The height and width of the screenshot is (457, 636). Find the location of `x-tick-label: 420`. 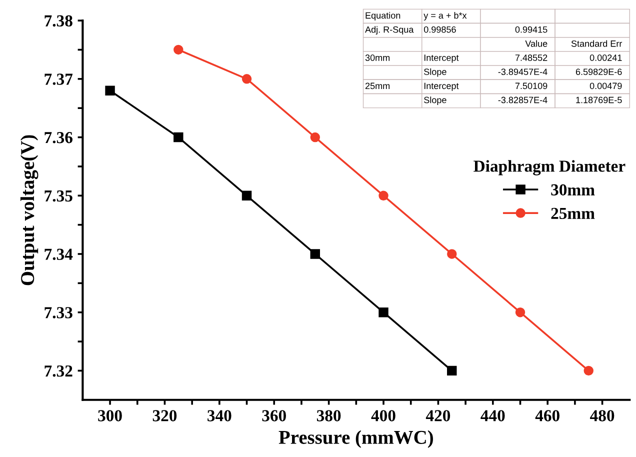

x-tick-label: 420 is located at coordinates (438, 416).